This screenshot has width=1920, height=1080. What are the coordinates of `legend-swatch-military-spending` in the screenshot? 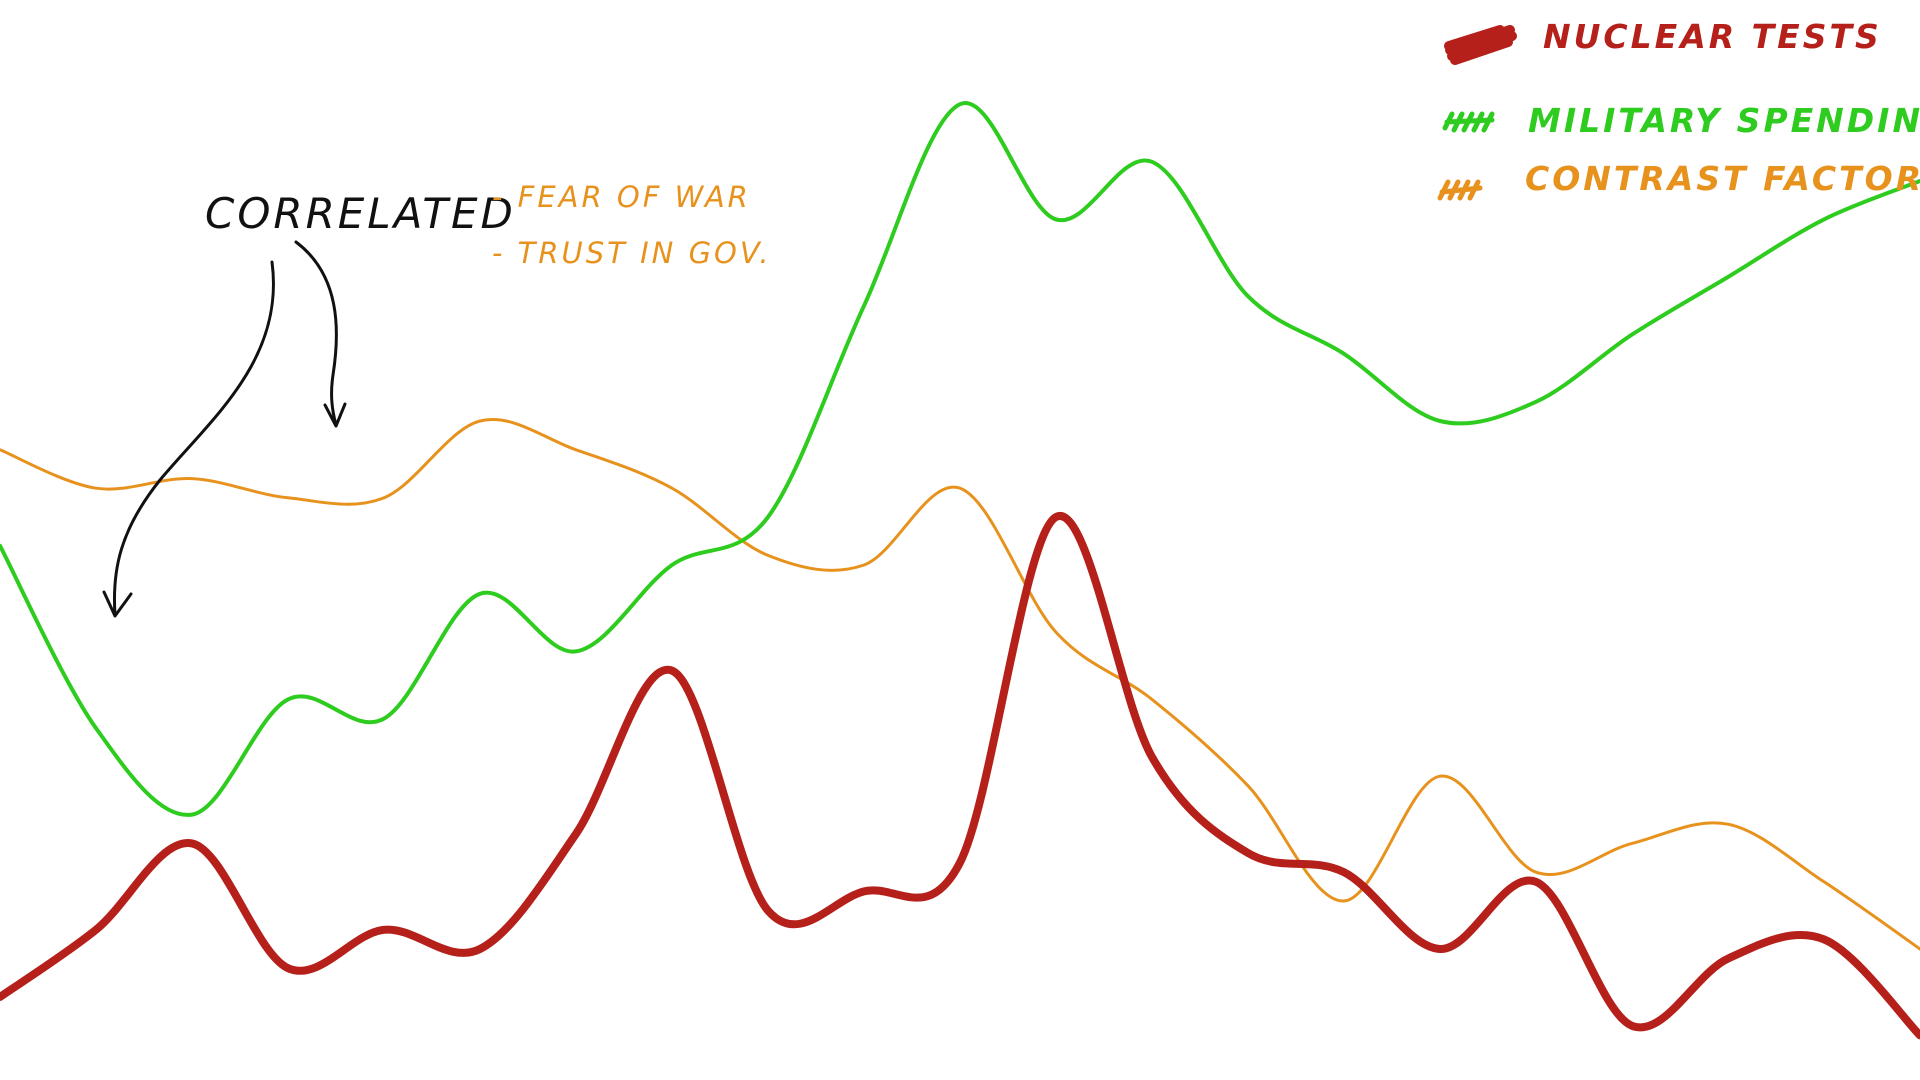 It's located at (1468, 122).